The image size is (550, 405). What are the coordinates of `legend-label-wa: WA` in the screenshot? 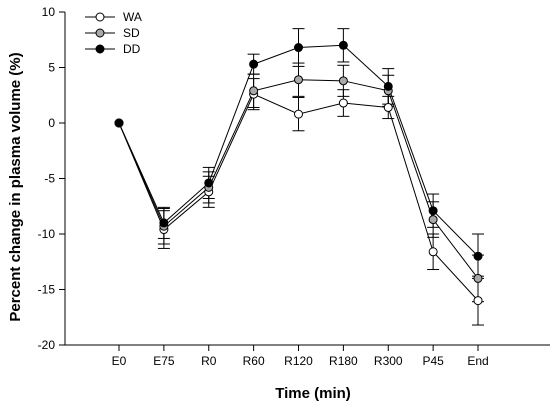 It's located at (132, 17).